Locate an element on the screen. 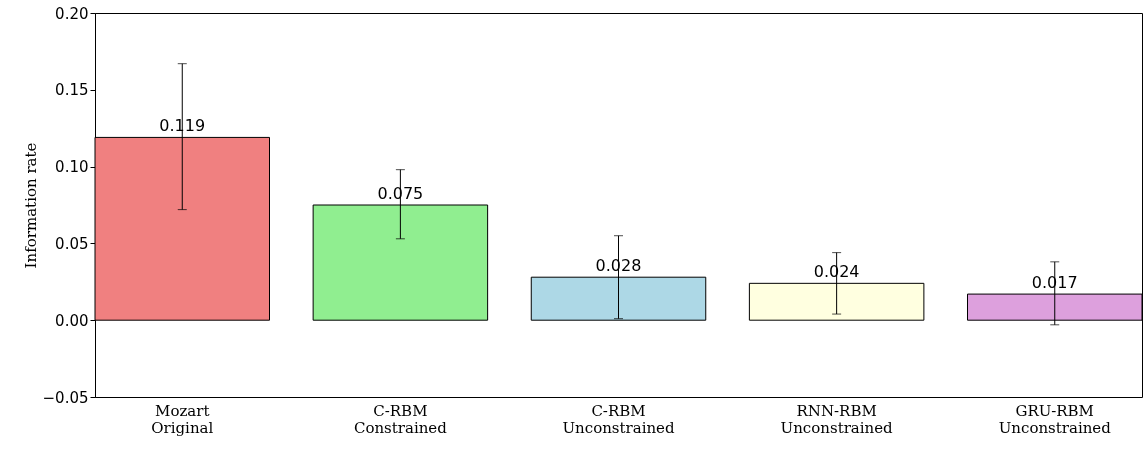  x-tick-label: C-RBM Constrained is located at coordinates (400, 419).